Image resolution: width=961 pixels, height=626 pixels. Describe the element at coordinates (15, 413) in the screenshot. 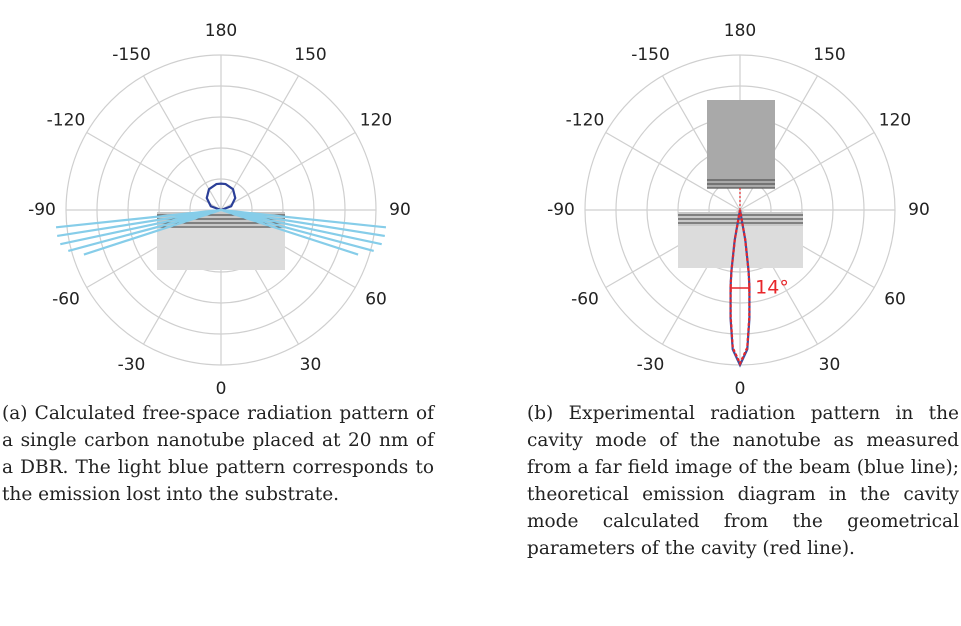

I see `caption-label: (a)` at that location.